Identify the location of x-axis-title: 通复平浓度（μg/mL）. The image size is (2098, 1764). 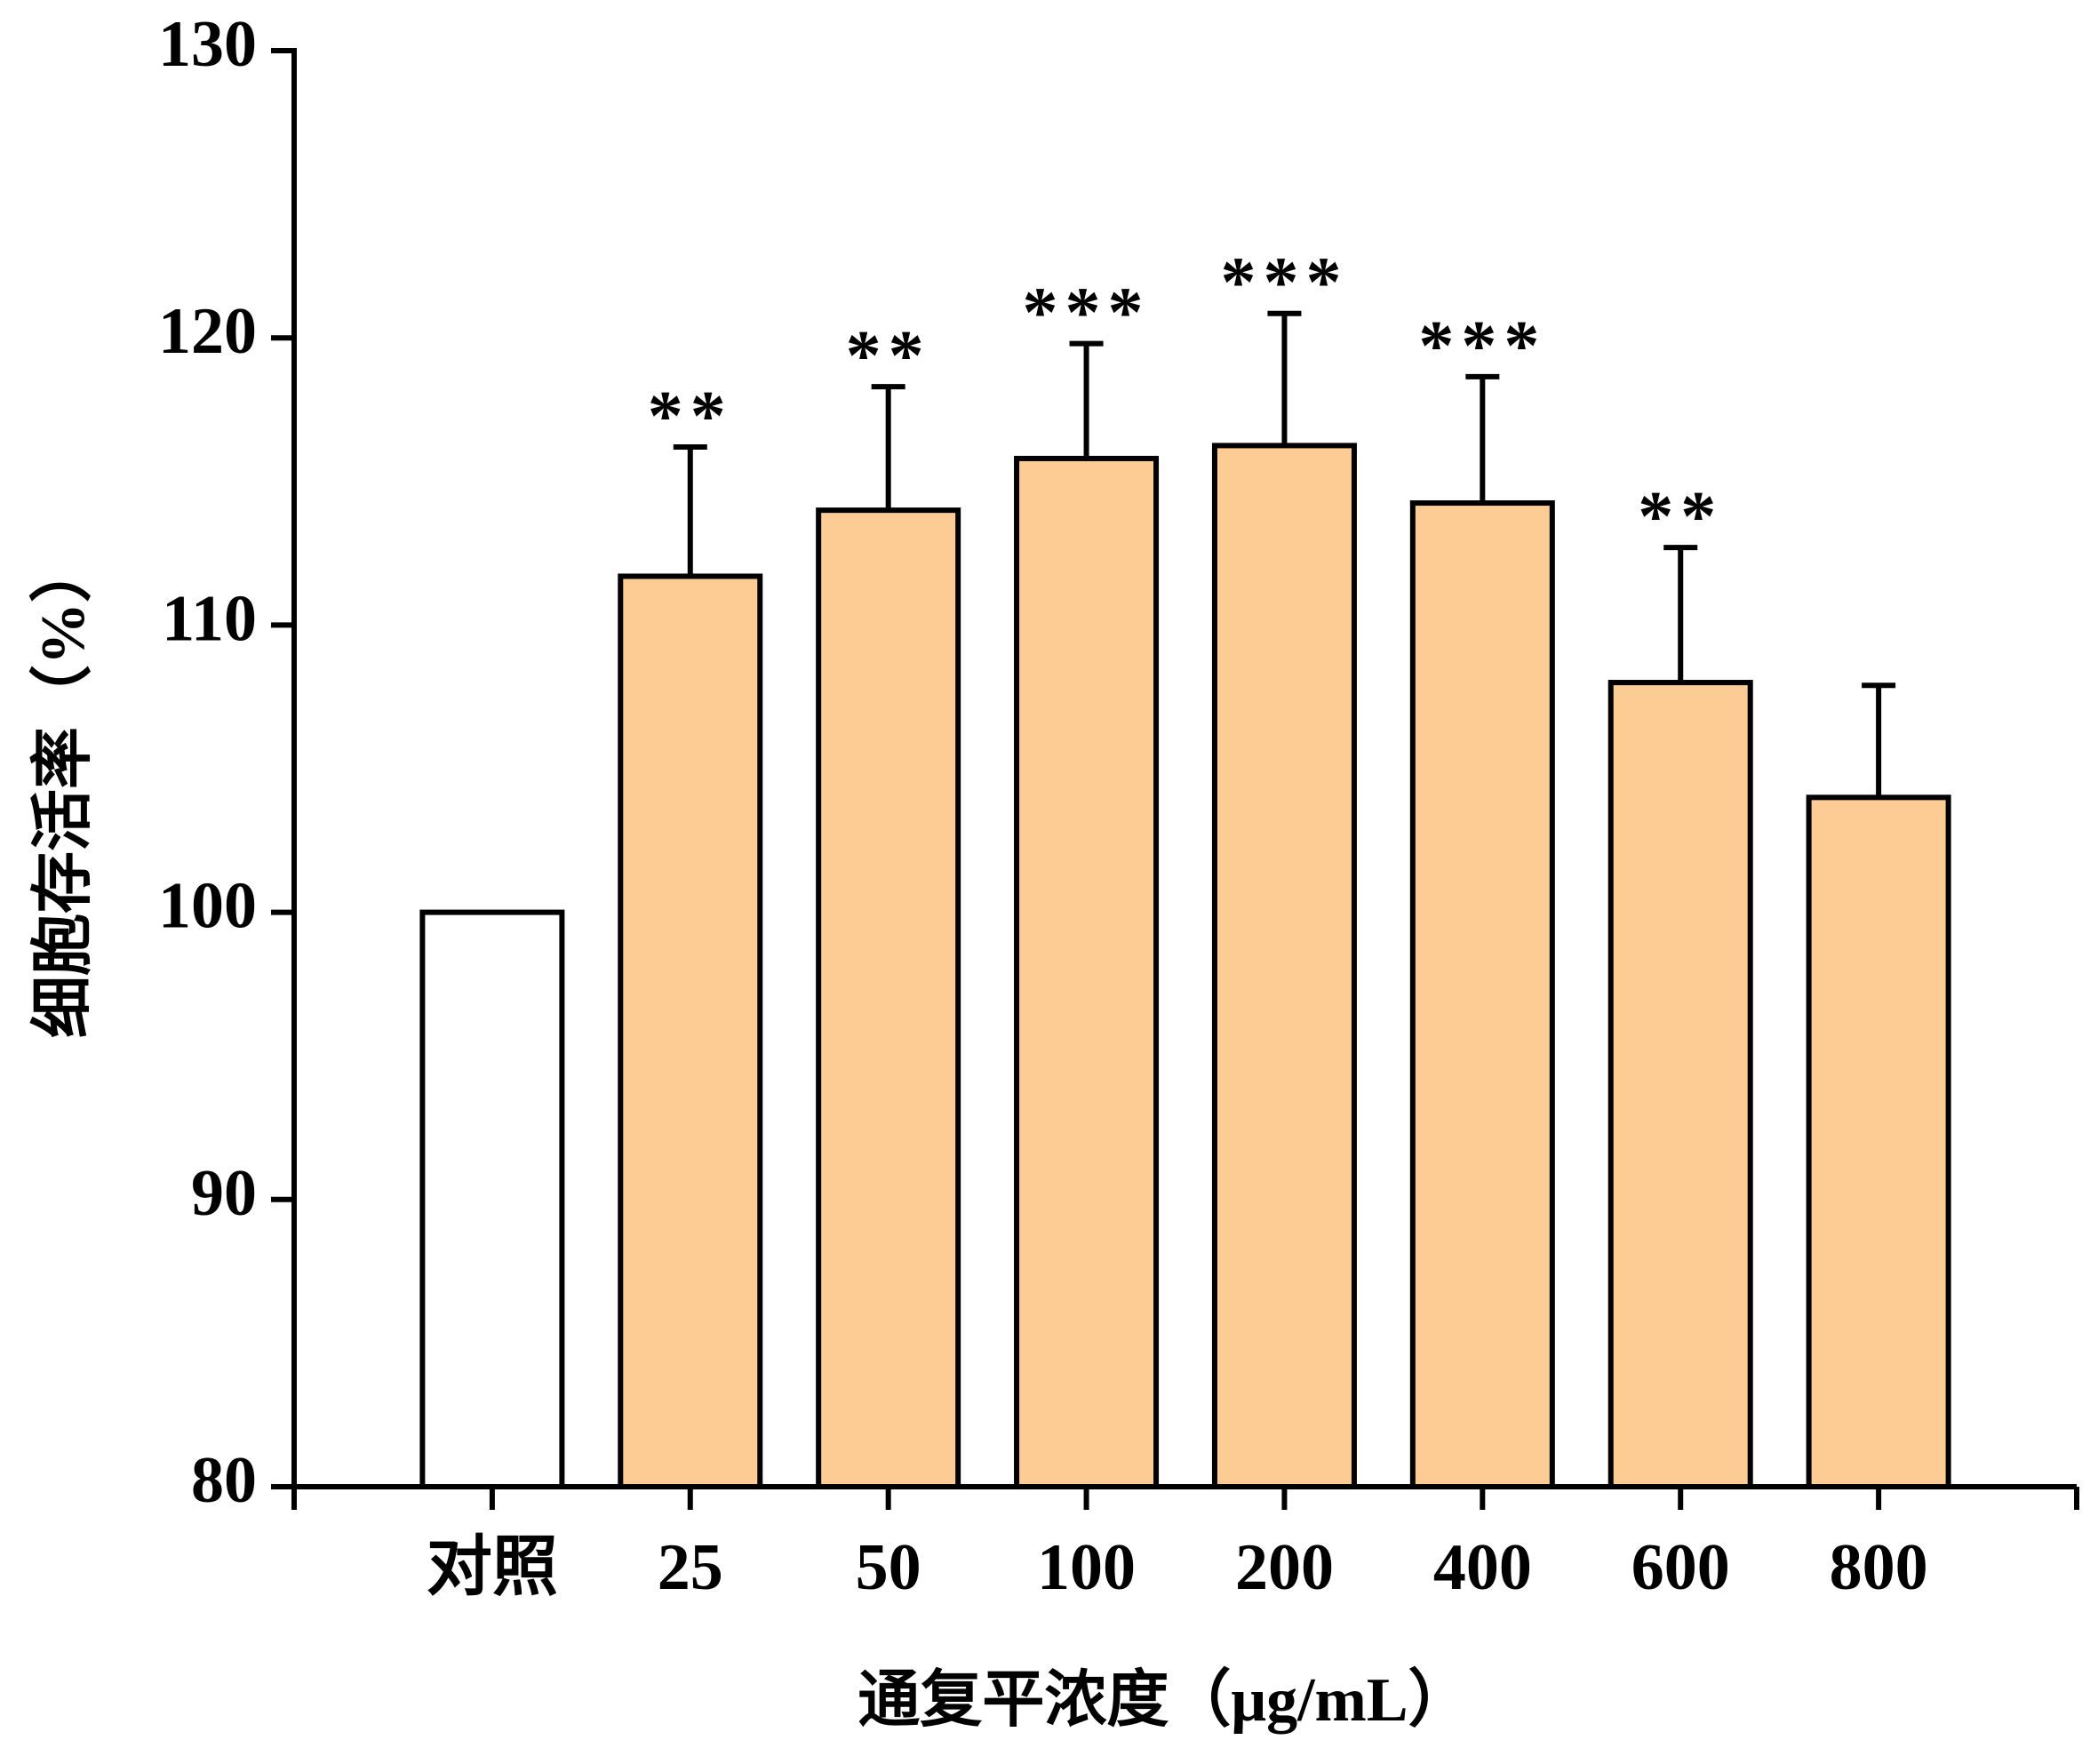
(1164, 1700).